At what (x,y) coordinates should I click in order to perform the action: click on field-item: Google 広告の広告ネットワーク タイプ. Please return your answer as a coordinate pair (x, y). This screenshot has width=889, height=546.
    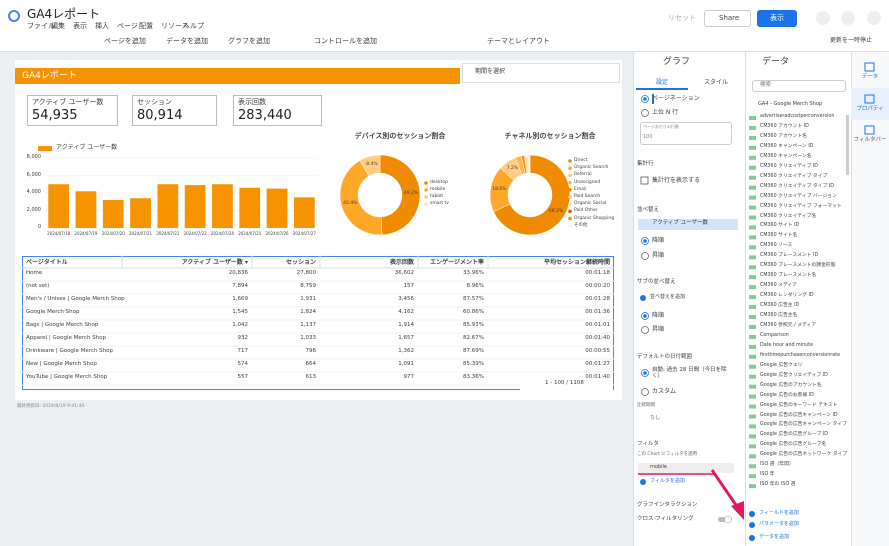
    Looking at the image, I should click on (804, 455).